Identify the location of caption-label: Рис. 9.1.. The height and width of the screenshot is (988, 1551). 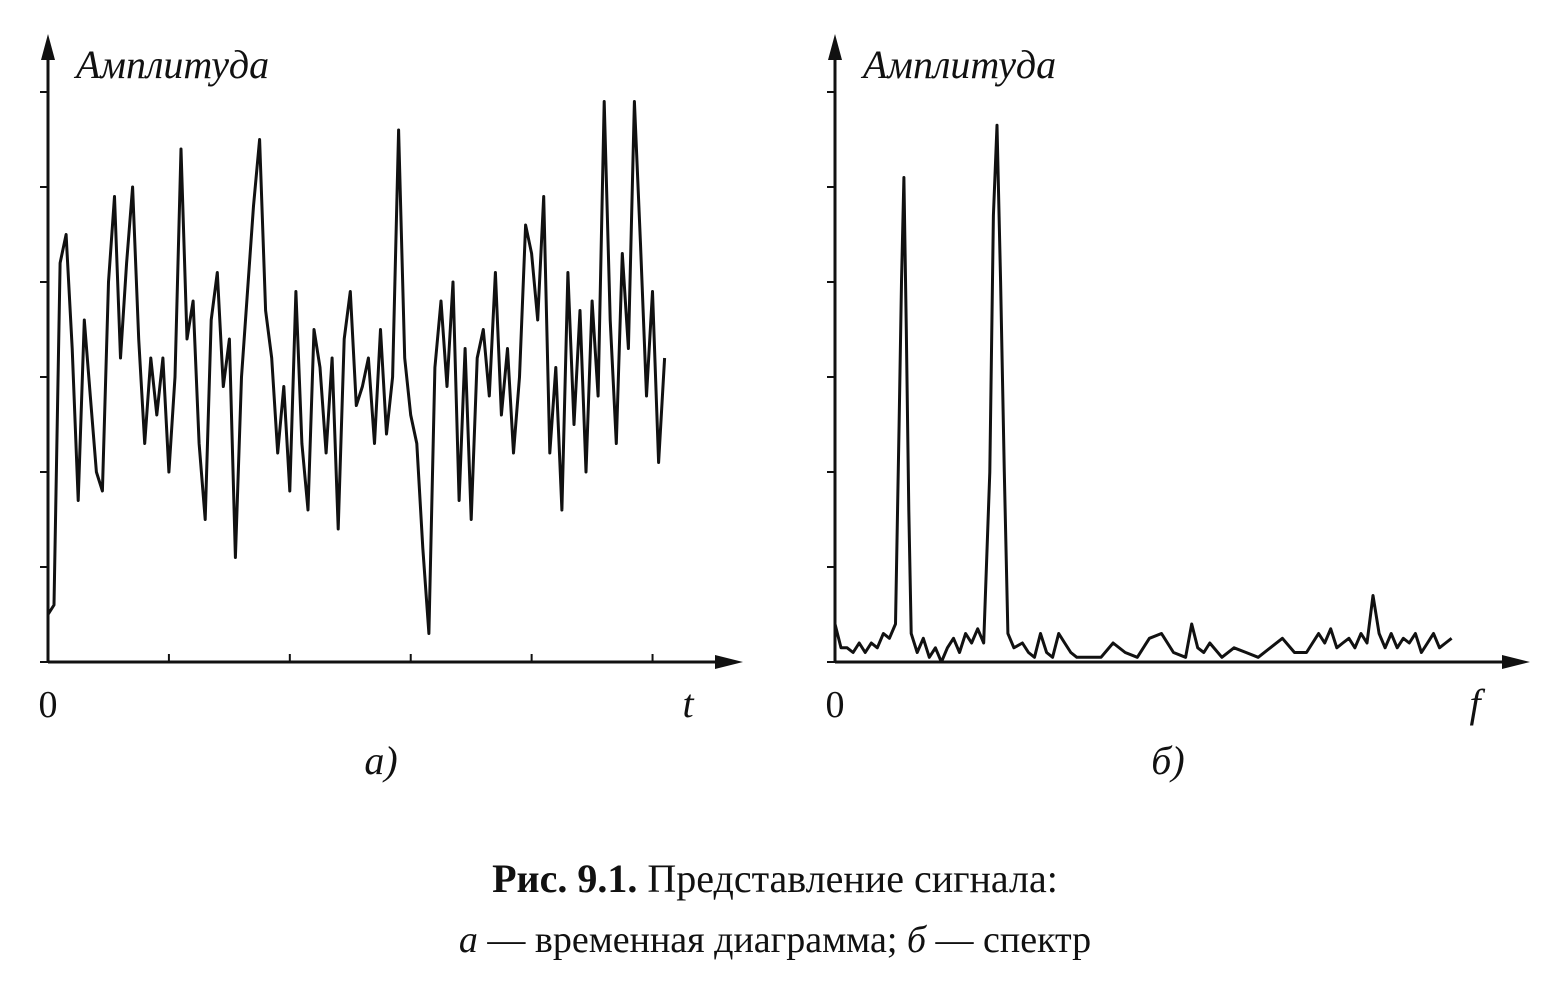
(564, 878).